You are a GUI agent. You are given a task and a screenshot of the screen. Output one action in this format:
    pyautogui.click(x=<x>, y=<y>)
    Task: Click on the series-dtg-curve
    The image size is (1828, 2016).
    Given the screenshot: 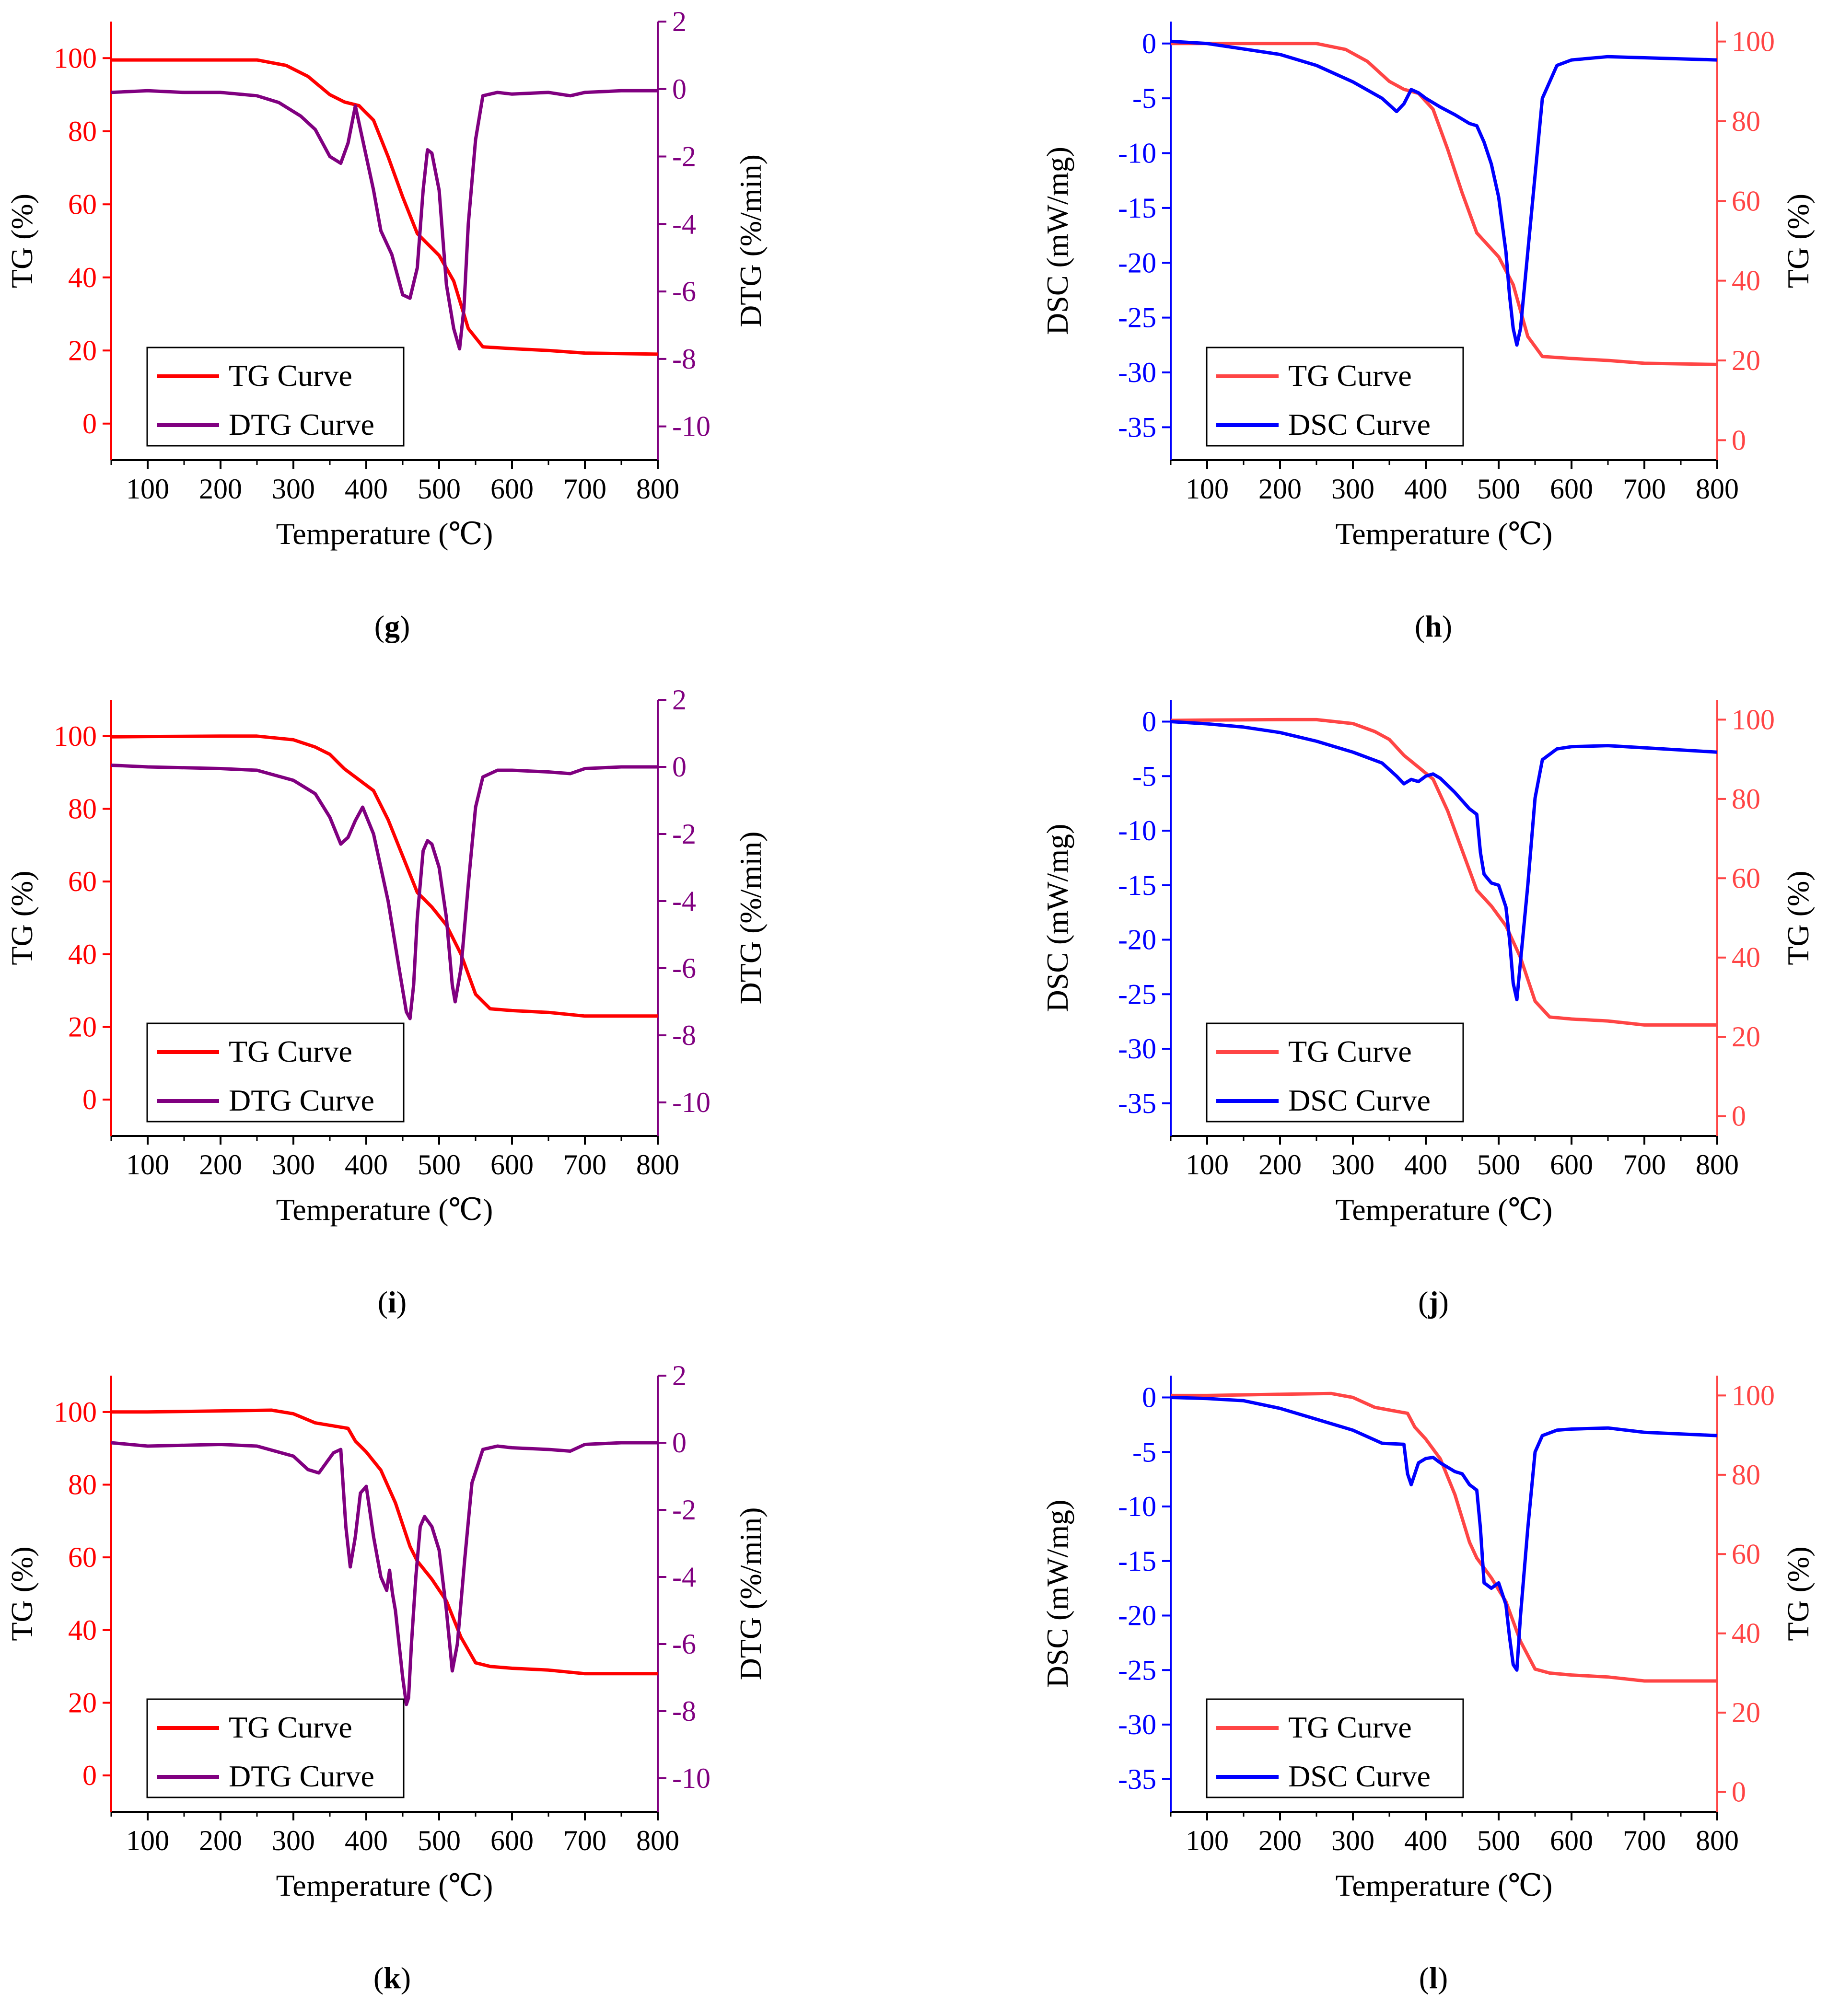 What is the action you would take?
    pyautogui.click(x=384, y=892)
    